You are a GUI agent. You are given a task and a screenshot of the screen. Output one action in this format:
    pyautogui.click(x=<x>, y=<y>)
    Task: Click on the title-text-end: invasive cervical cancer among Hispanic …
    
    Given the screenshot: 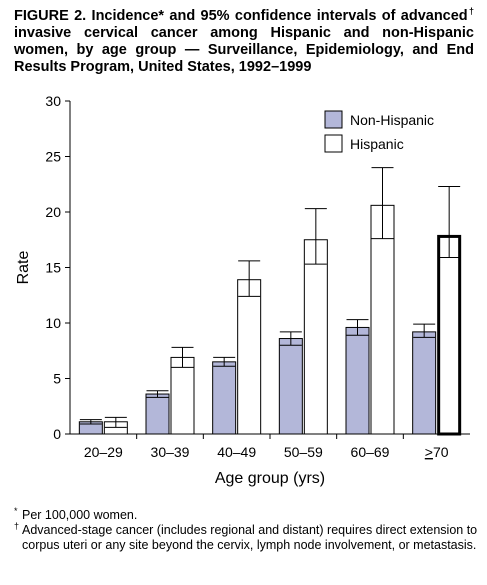 What is the action you would take?
    pyautogui.click(x=244, y=50)
    